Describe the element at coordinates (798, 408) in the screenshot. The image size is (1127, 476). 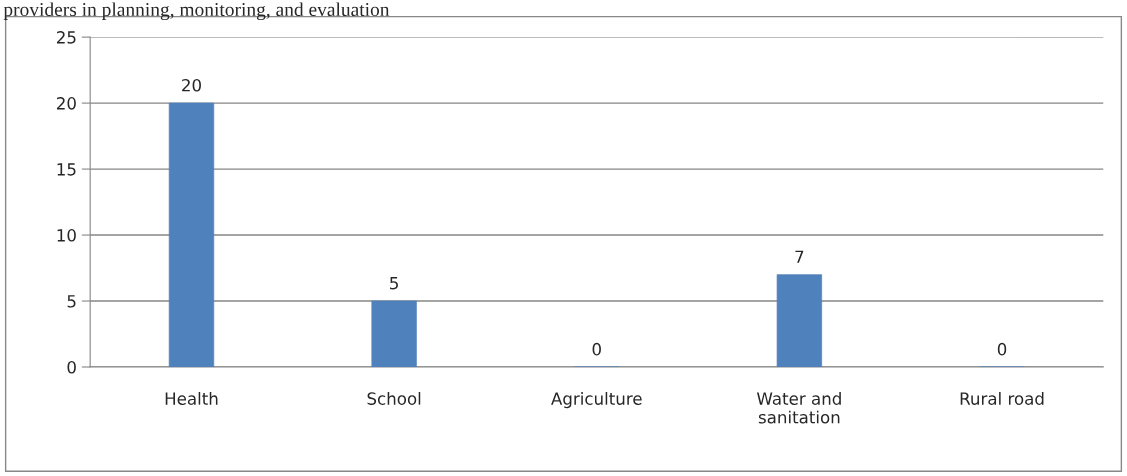
I see `x-tick-label: Water and sanitation` at that location.